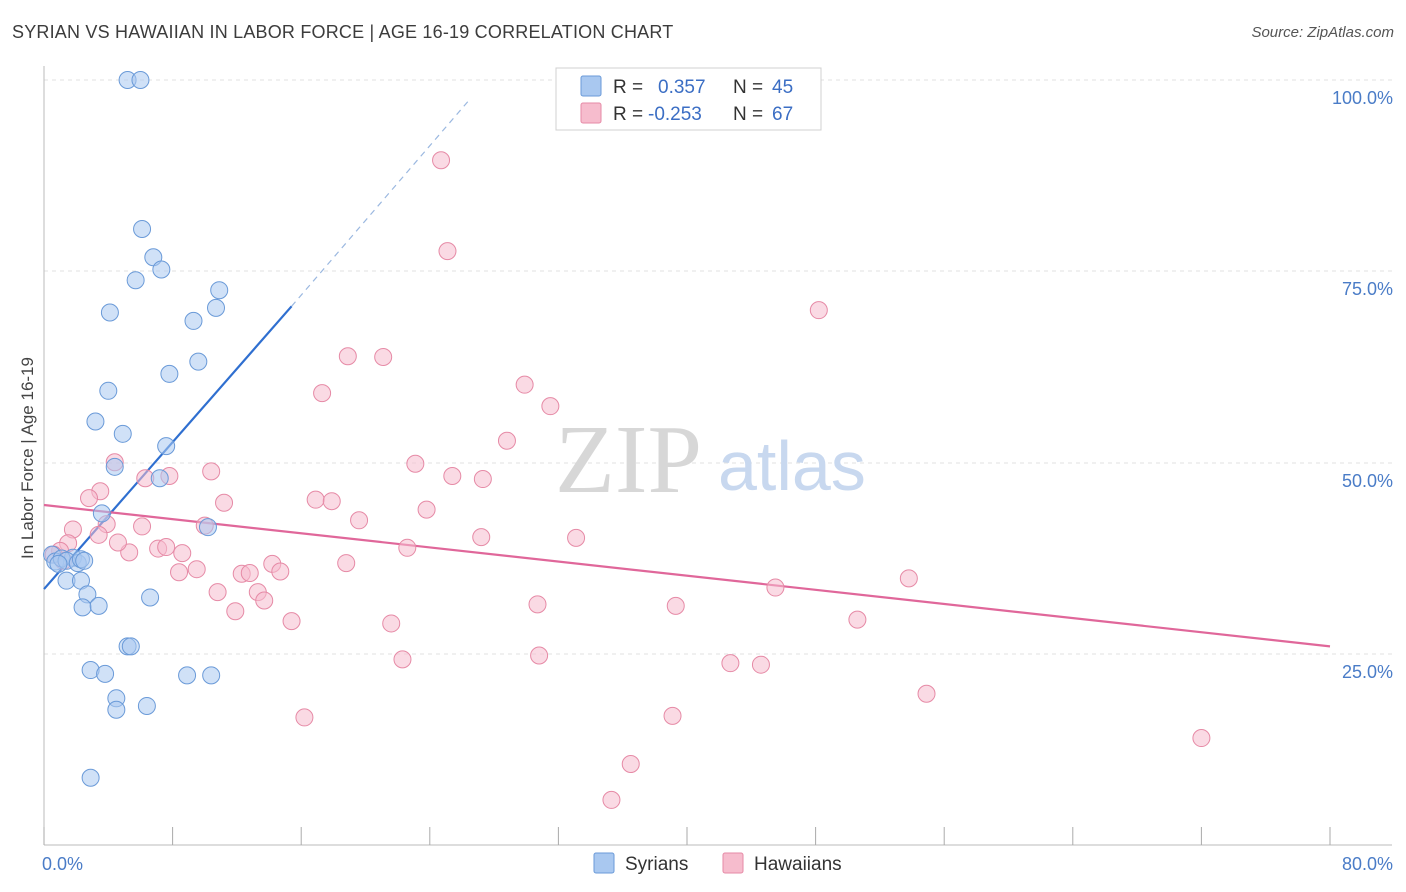  What do you see at coordinates (27, 458) in the screenshot?
I see `y-axis-label: In Labor Force | Age 16-19` at bounding box center [27, 458].